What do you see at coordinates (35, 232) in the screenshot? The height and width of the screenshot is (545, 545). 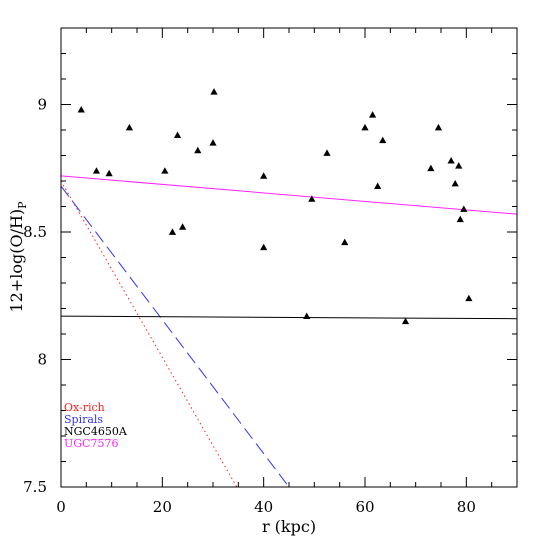 I see `y-tick-label: 8.5` at bounding box center [35, 232].